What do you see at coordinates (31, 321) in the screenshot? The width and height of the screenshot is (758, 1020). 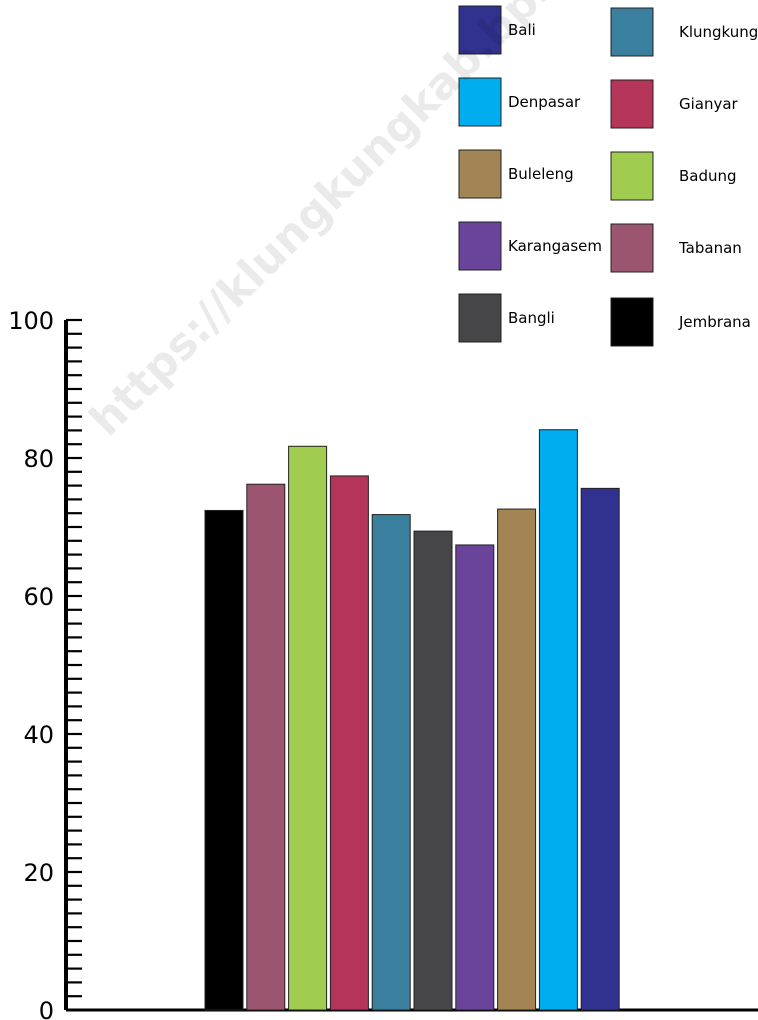 I see `y-tick-label: 100` at bounding box center [31, 321].